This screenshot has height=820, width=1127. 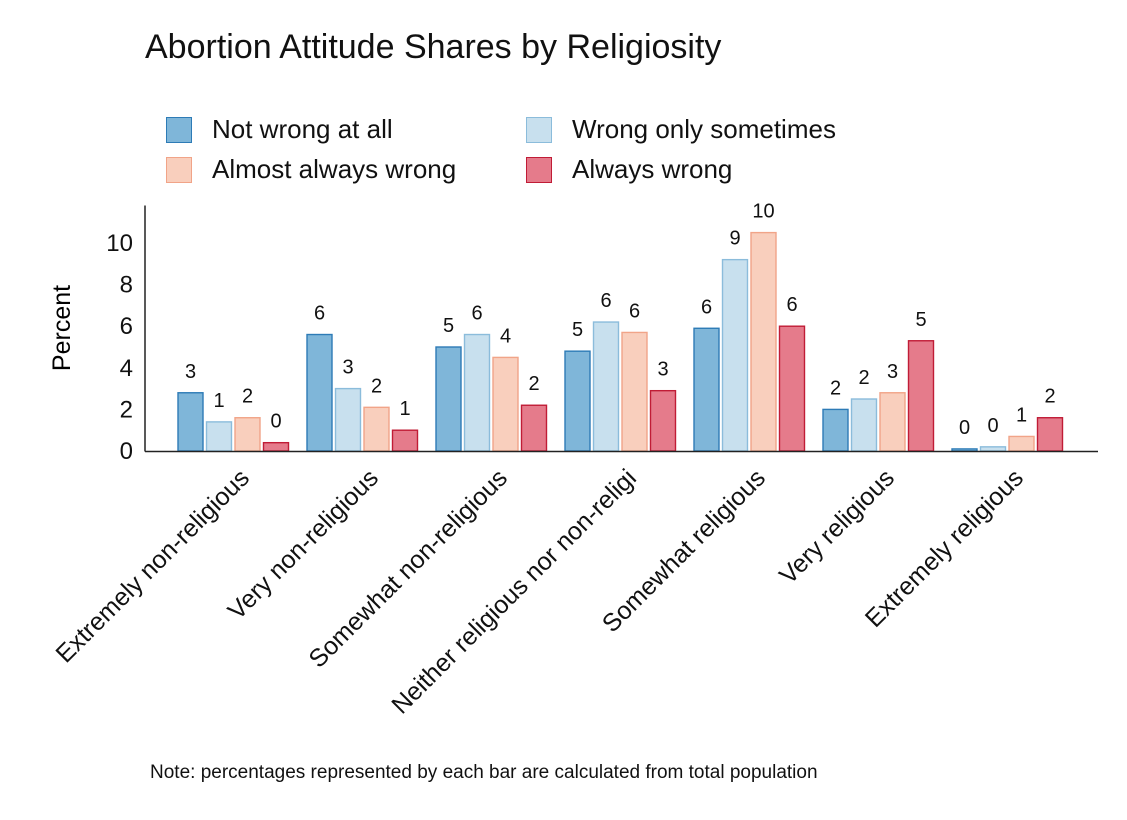 I want to click on data-label-not-wrong-at-all-extremely-non-religious: 3, so click(x=190, y=372).